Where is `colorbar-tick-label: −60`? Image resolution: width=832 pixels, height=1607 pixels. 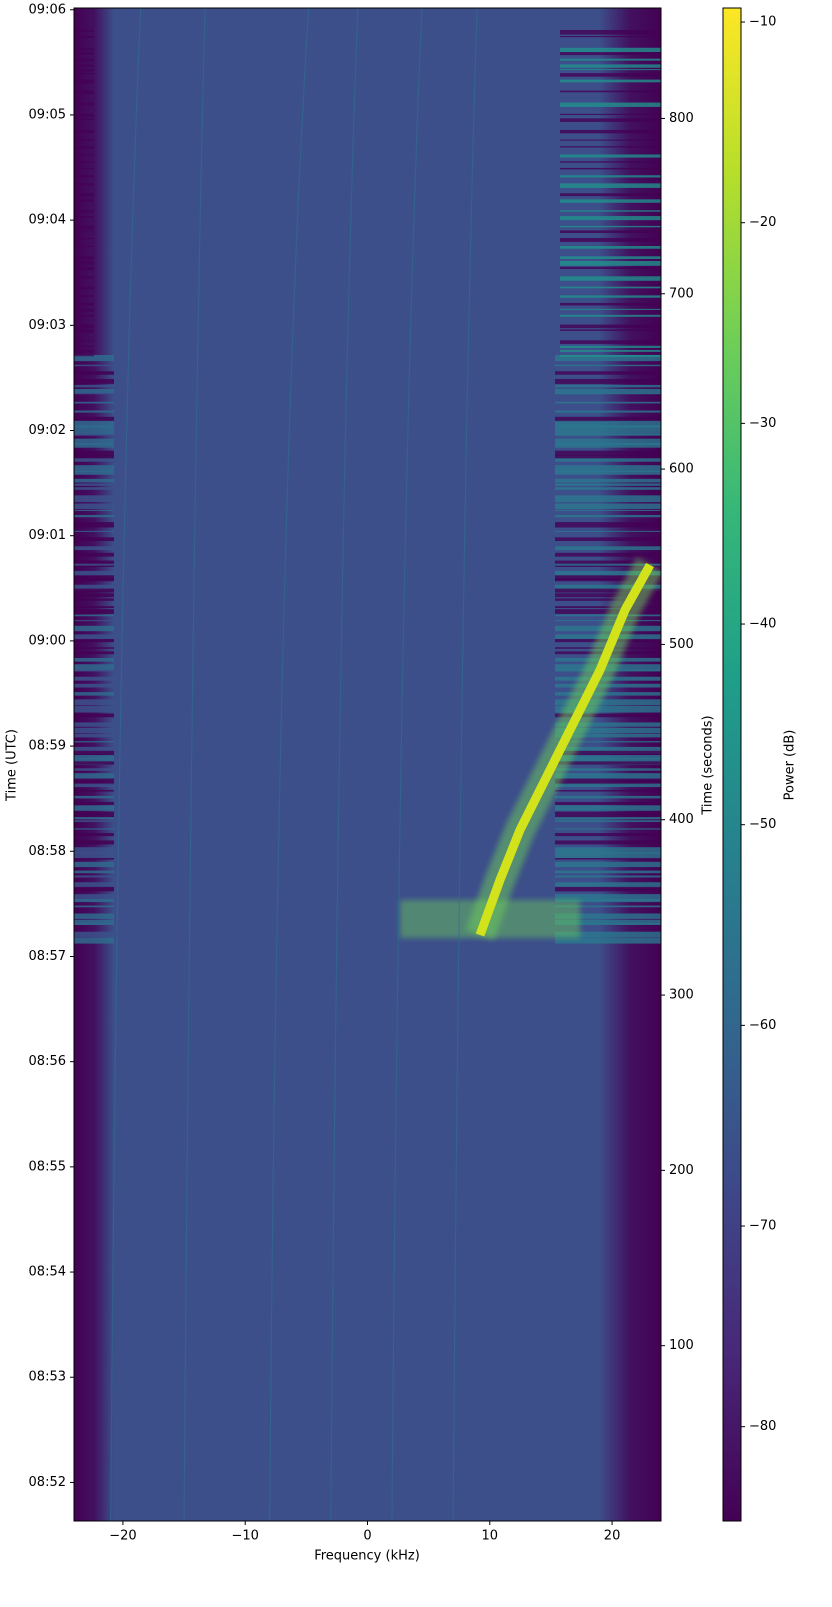 colorbar-tick-label: −60 is located at coordinates (762, 1025).